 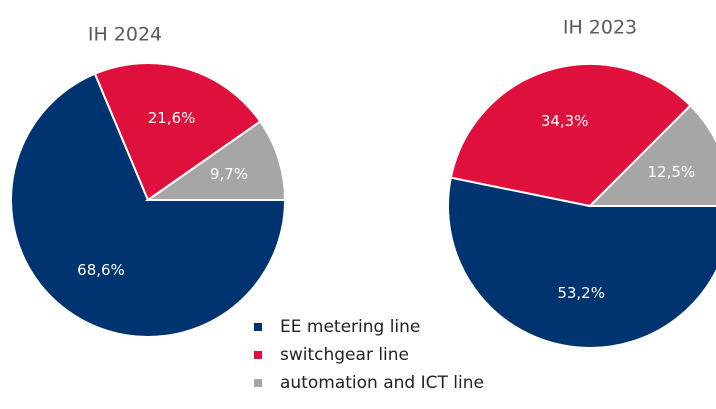 What do you see at coordinates (344, 355) in the screenshot?
I see `legend-label: switchgear line` at bounding box center [344, 355].